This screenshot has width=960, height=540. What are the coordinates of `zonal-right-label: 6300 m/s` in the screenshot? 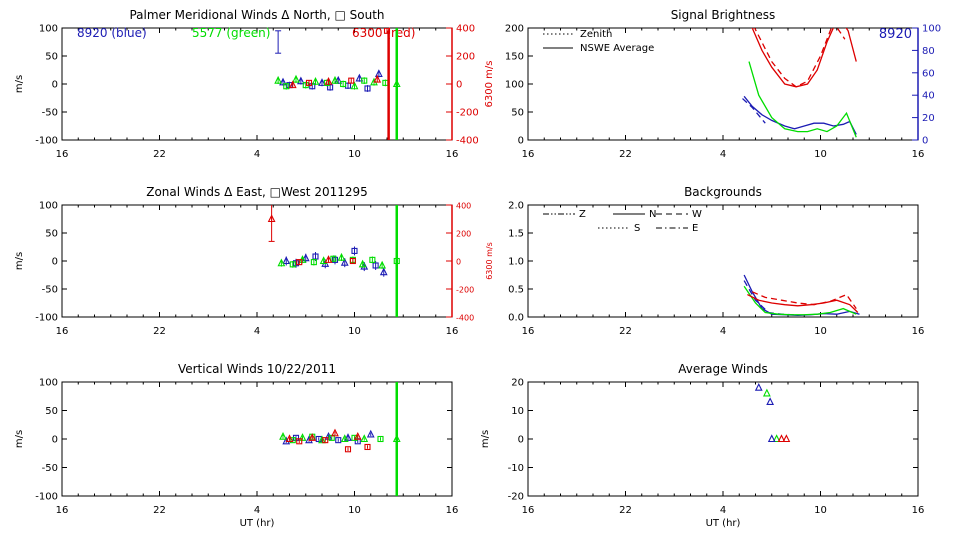 It's located at (489, 261).